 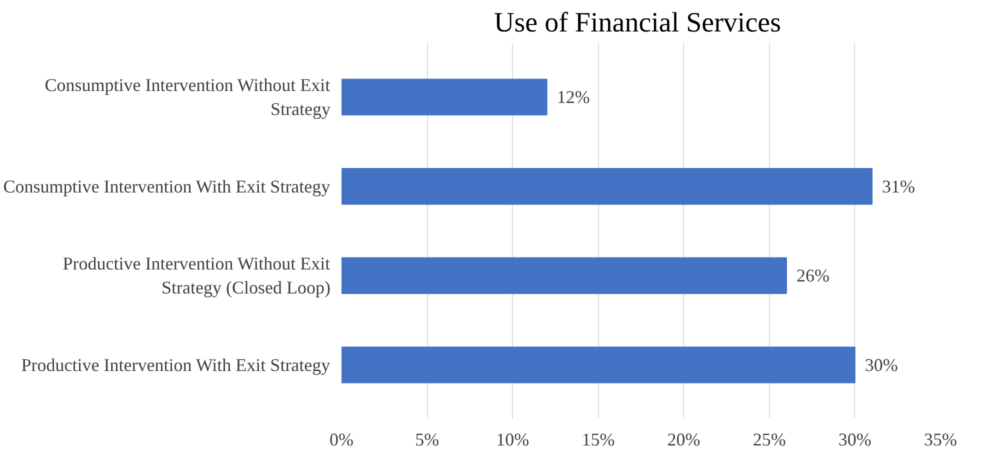 What do you see at coordinates (683, 440) in the screenshot?
I see `x-tick-label: 20%` at bounding box center [683, 440].